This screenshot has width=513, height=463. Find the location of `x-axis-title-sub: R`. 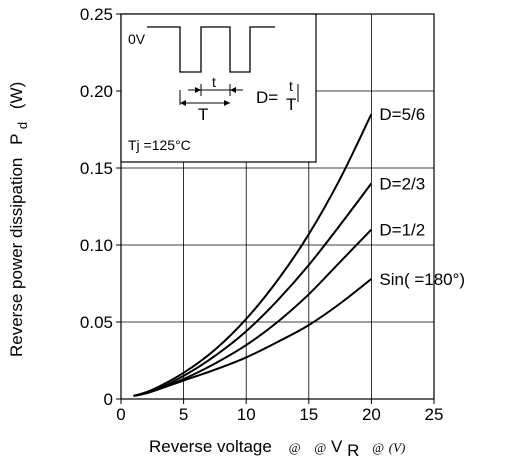

x-axis-title-sub: R is located at coordinates (353, 450).